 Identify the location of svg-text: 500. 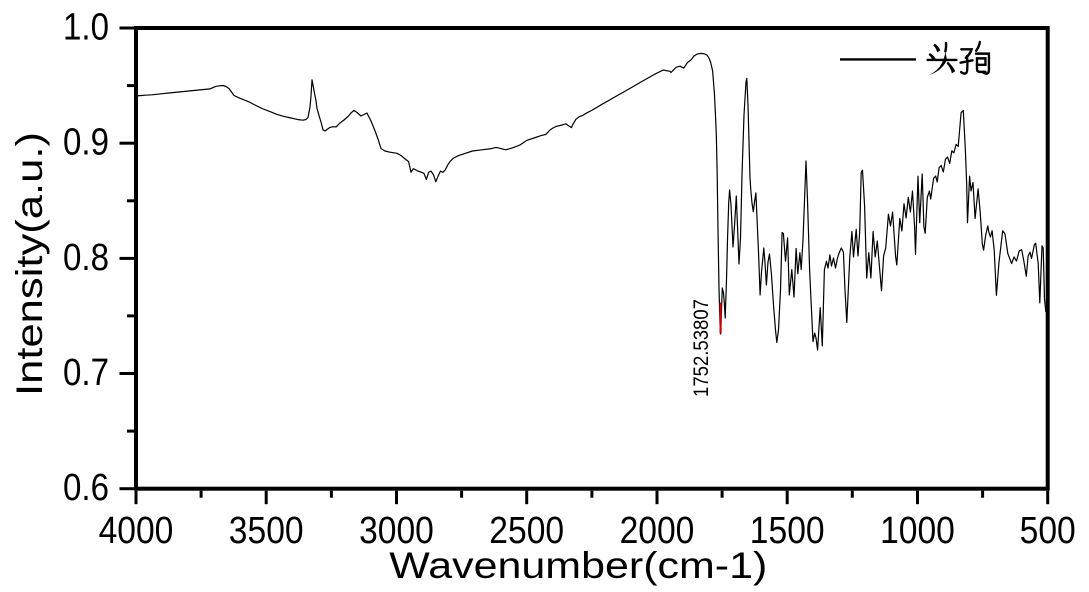
(1048, 531).